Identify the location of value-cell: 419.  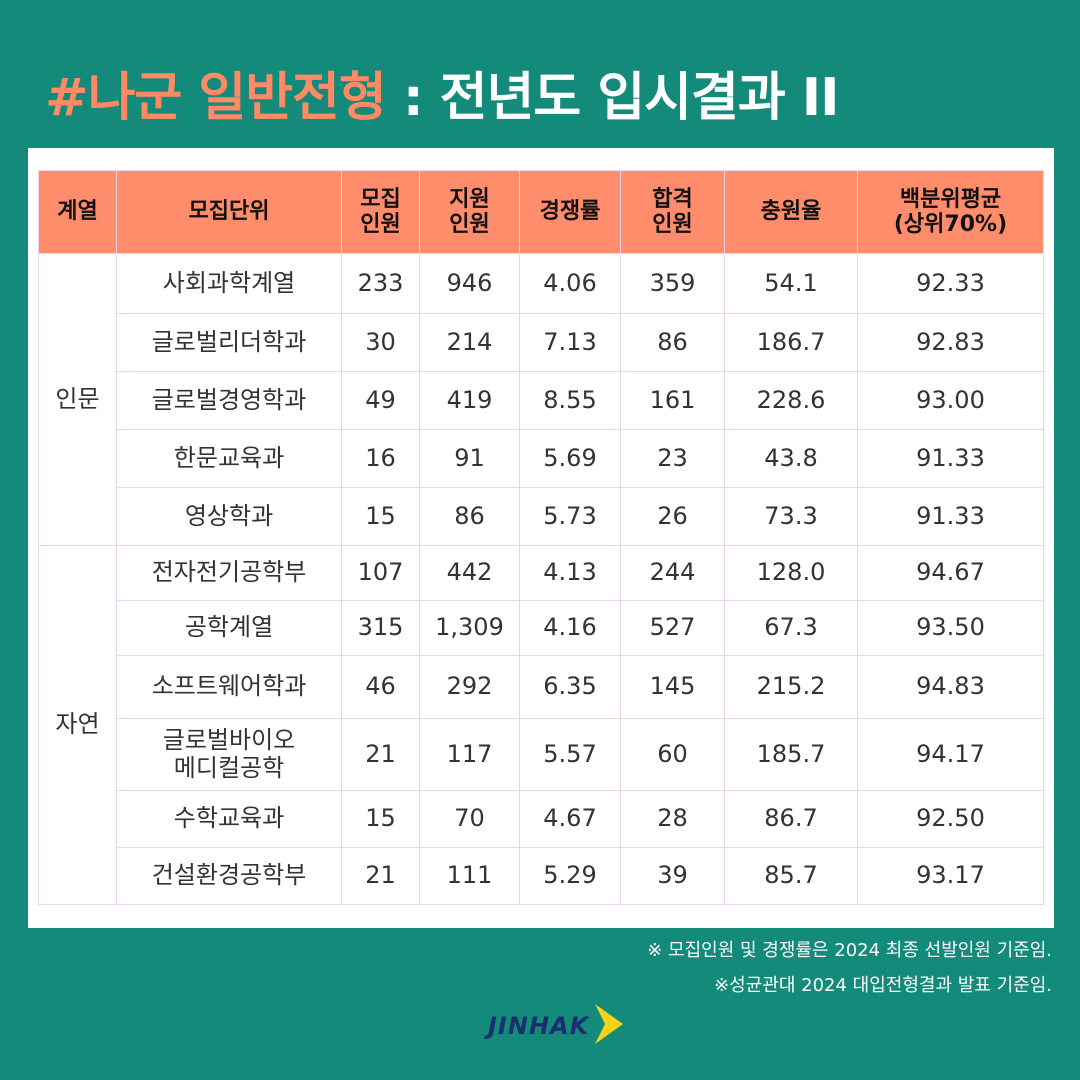
(469, 400).